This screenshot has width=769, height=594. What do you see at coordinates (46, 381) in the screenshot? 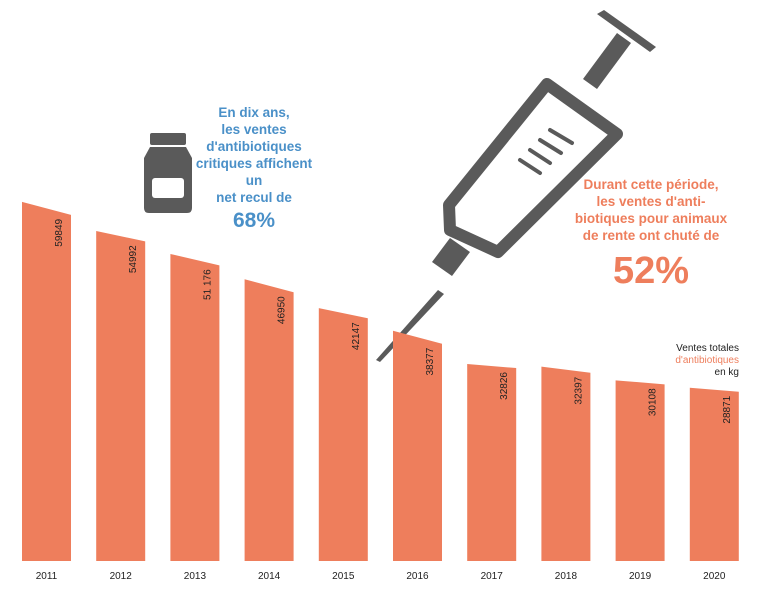
I see `bar-2011` at bounding box center [46, 381].